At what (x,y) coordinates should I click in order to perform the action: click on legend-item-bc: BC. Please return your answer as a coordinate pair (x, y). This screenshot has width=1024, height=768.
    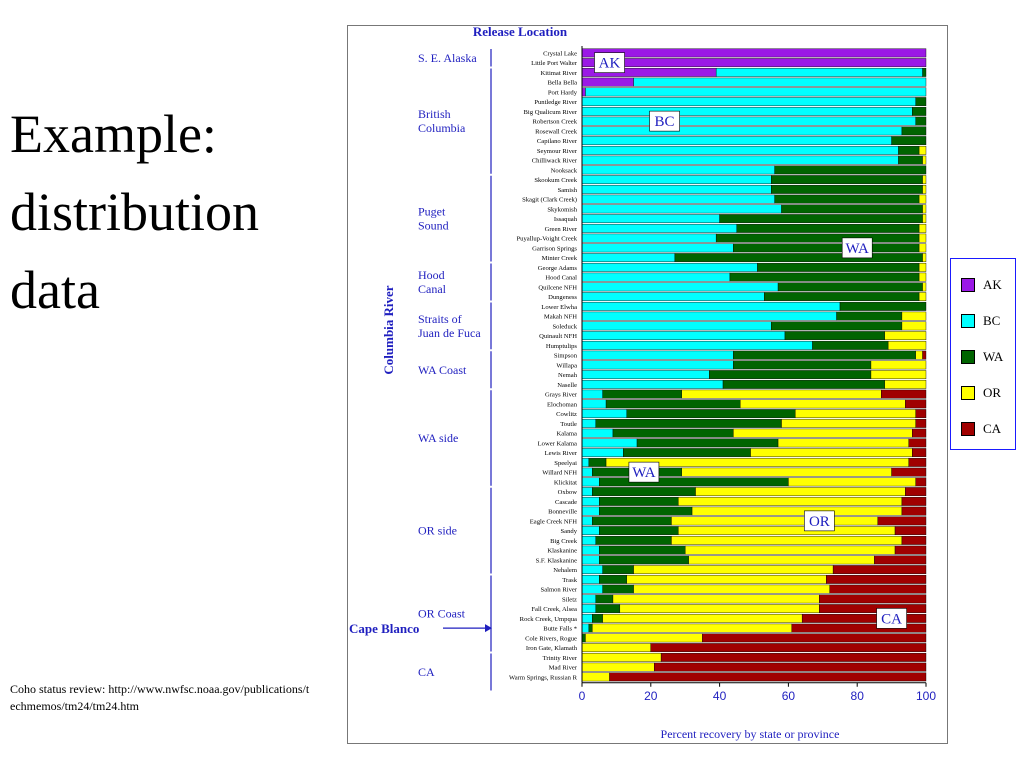
    Looking at the image, I should click on (980, 321).